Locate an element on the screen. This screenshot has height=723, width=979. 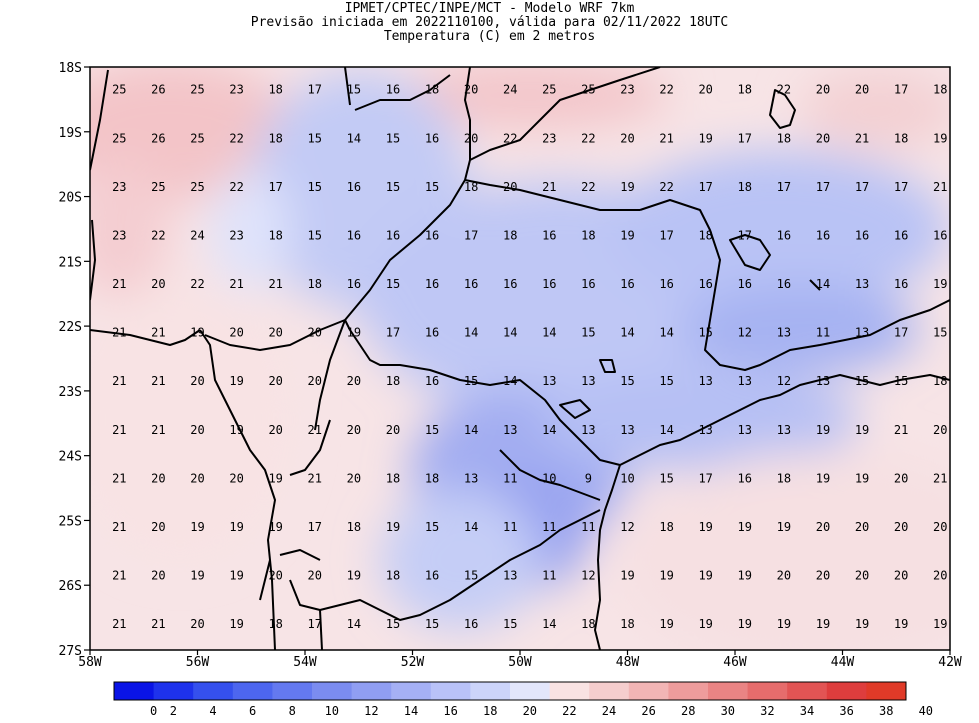
lat-tick-label: 23S is located at coordinates (70, 392).